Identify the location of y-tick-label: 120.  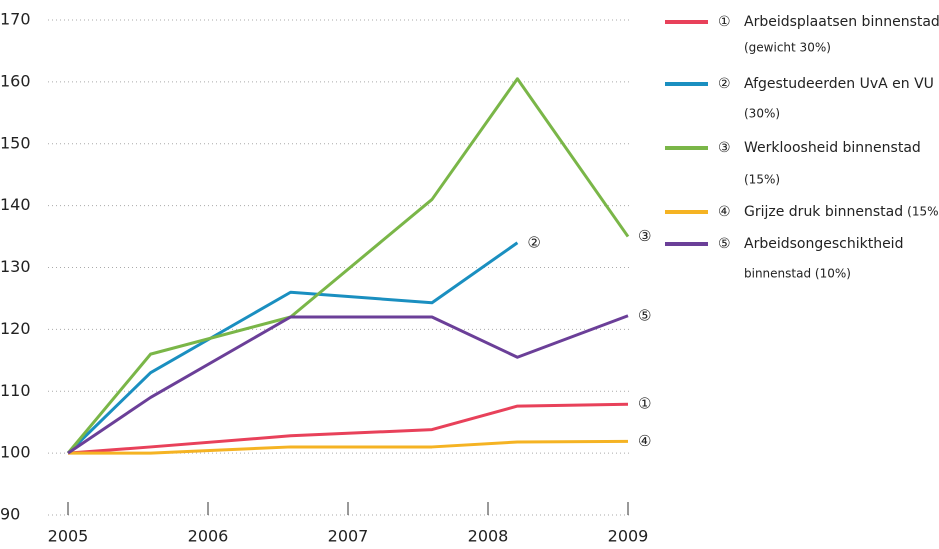
(15, 328).